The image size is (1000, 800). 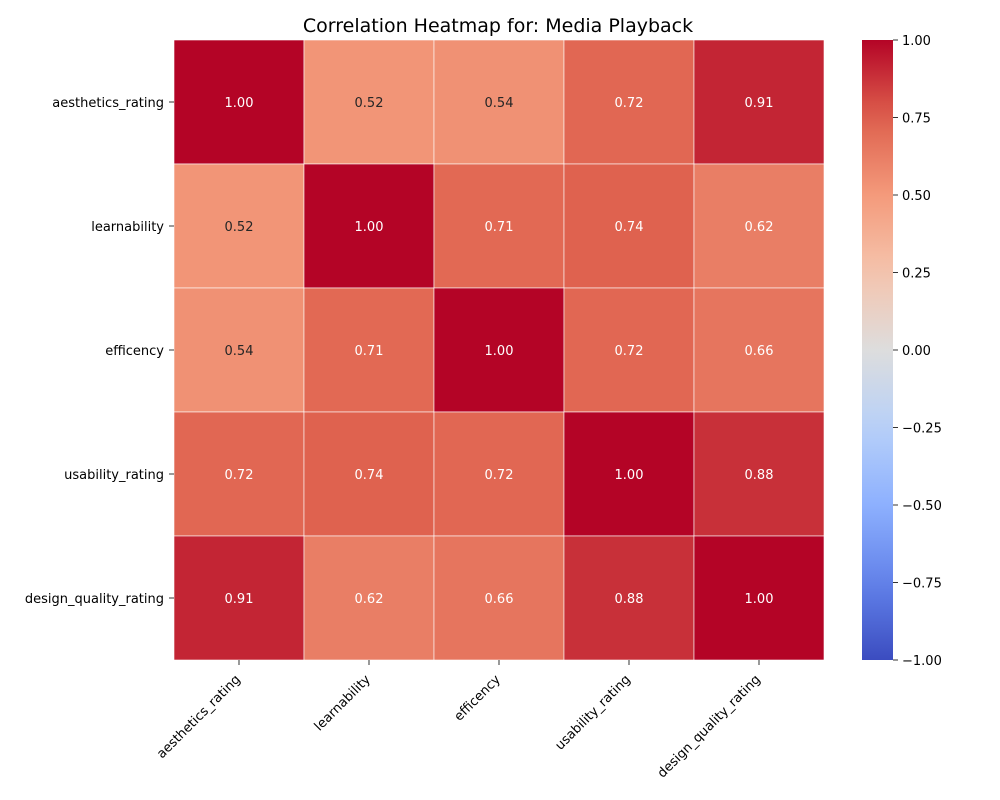 What do you see at coordinates (916, 119) in the screenshot?
I see `colorbar-tick-label: 0.75` at bounding box center [916, 119].